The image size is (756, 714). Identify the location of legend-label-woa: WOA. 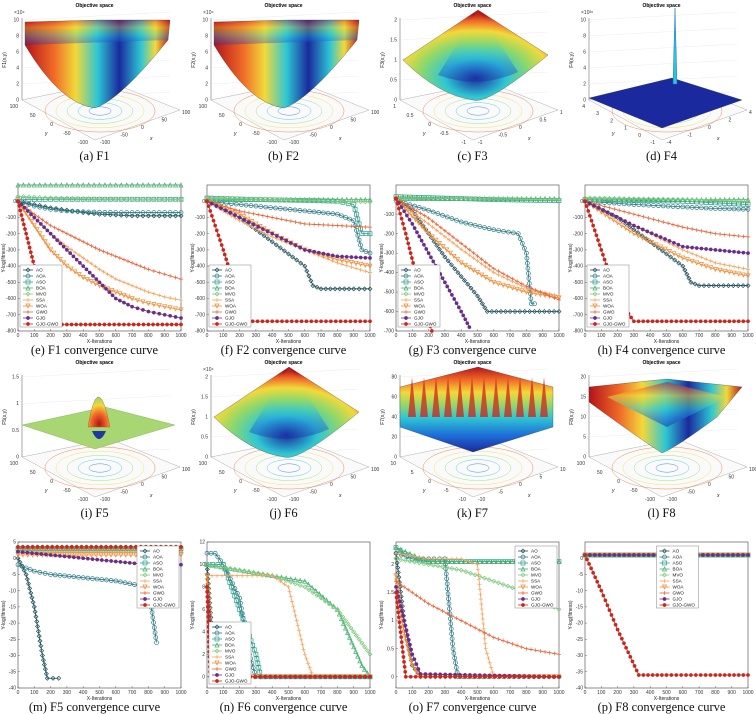
(231, 306).